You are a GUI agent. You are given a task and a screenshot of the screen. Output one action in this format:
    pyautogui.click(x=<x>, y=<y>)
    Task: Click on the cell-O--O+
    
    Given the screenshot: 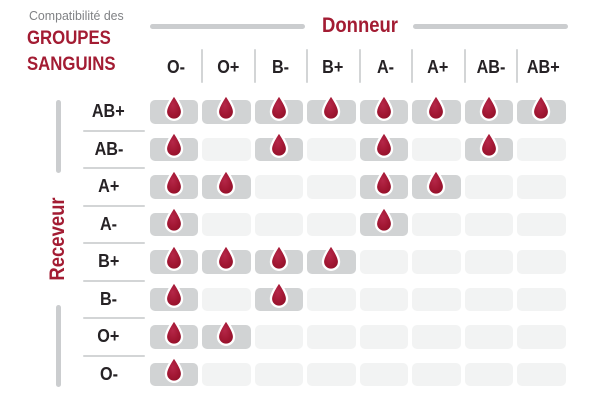 What is the action you would take?
    pyautogui.click(x=226, y=374)
    